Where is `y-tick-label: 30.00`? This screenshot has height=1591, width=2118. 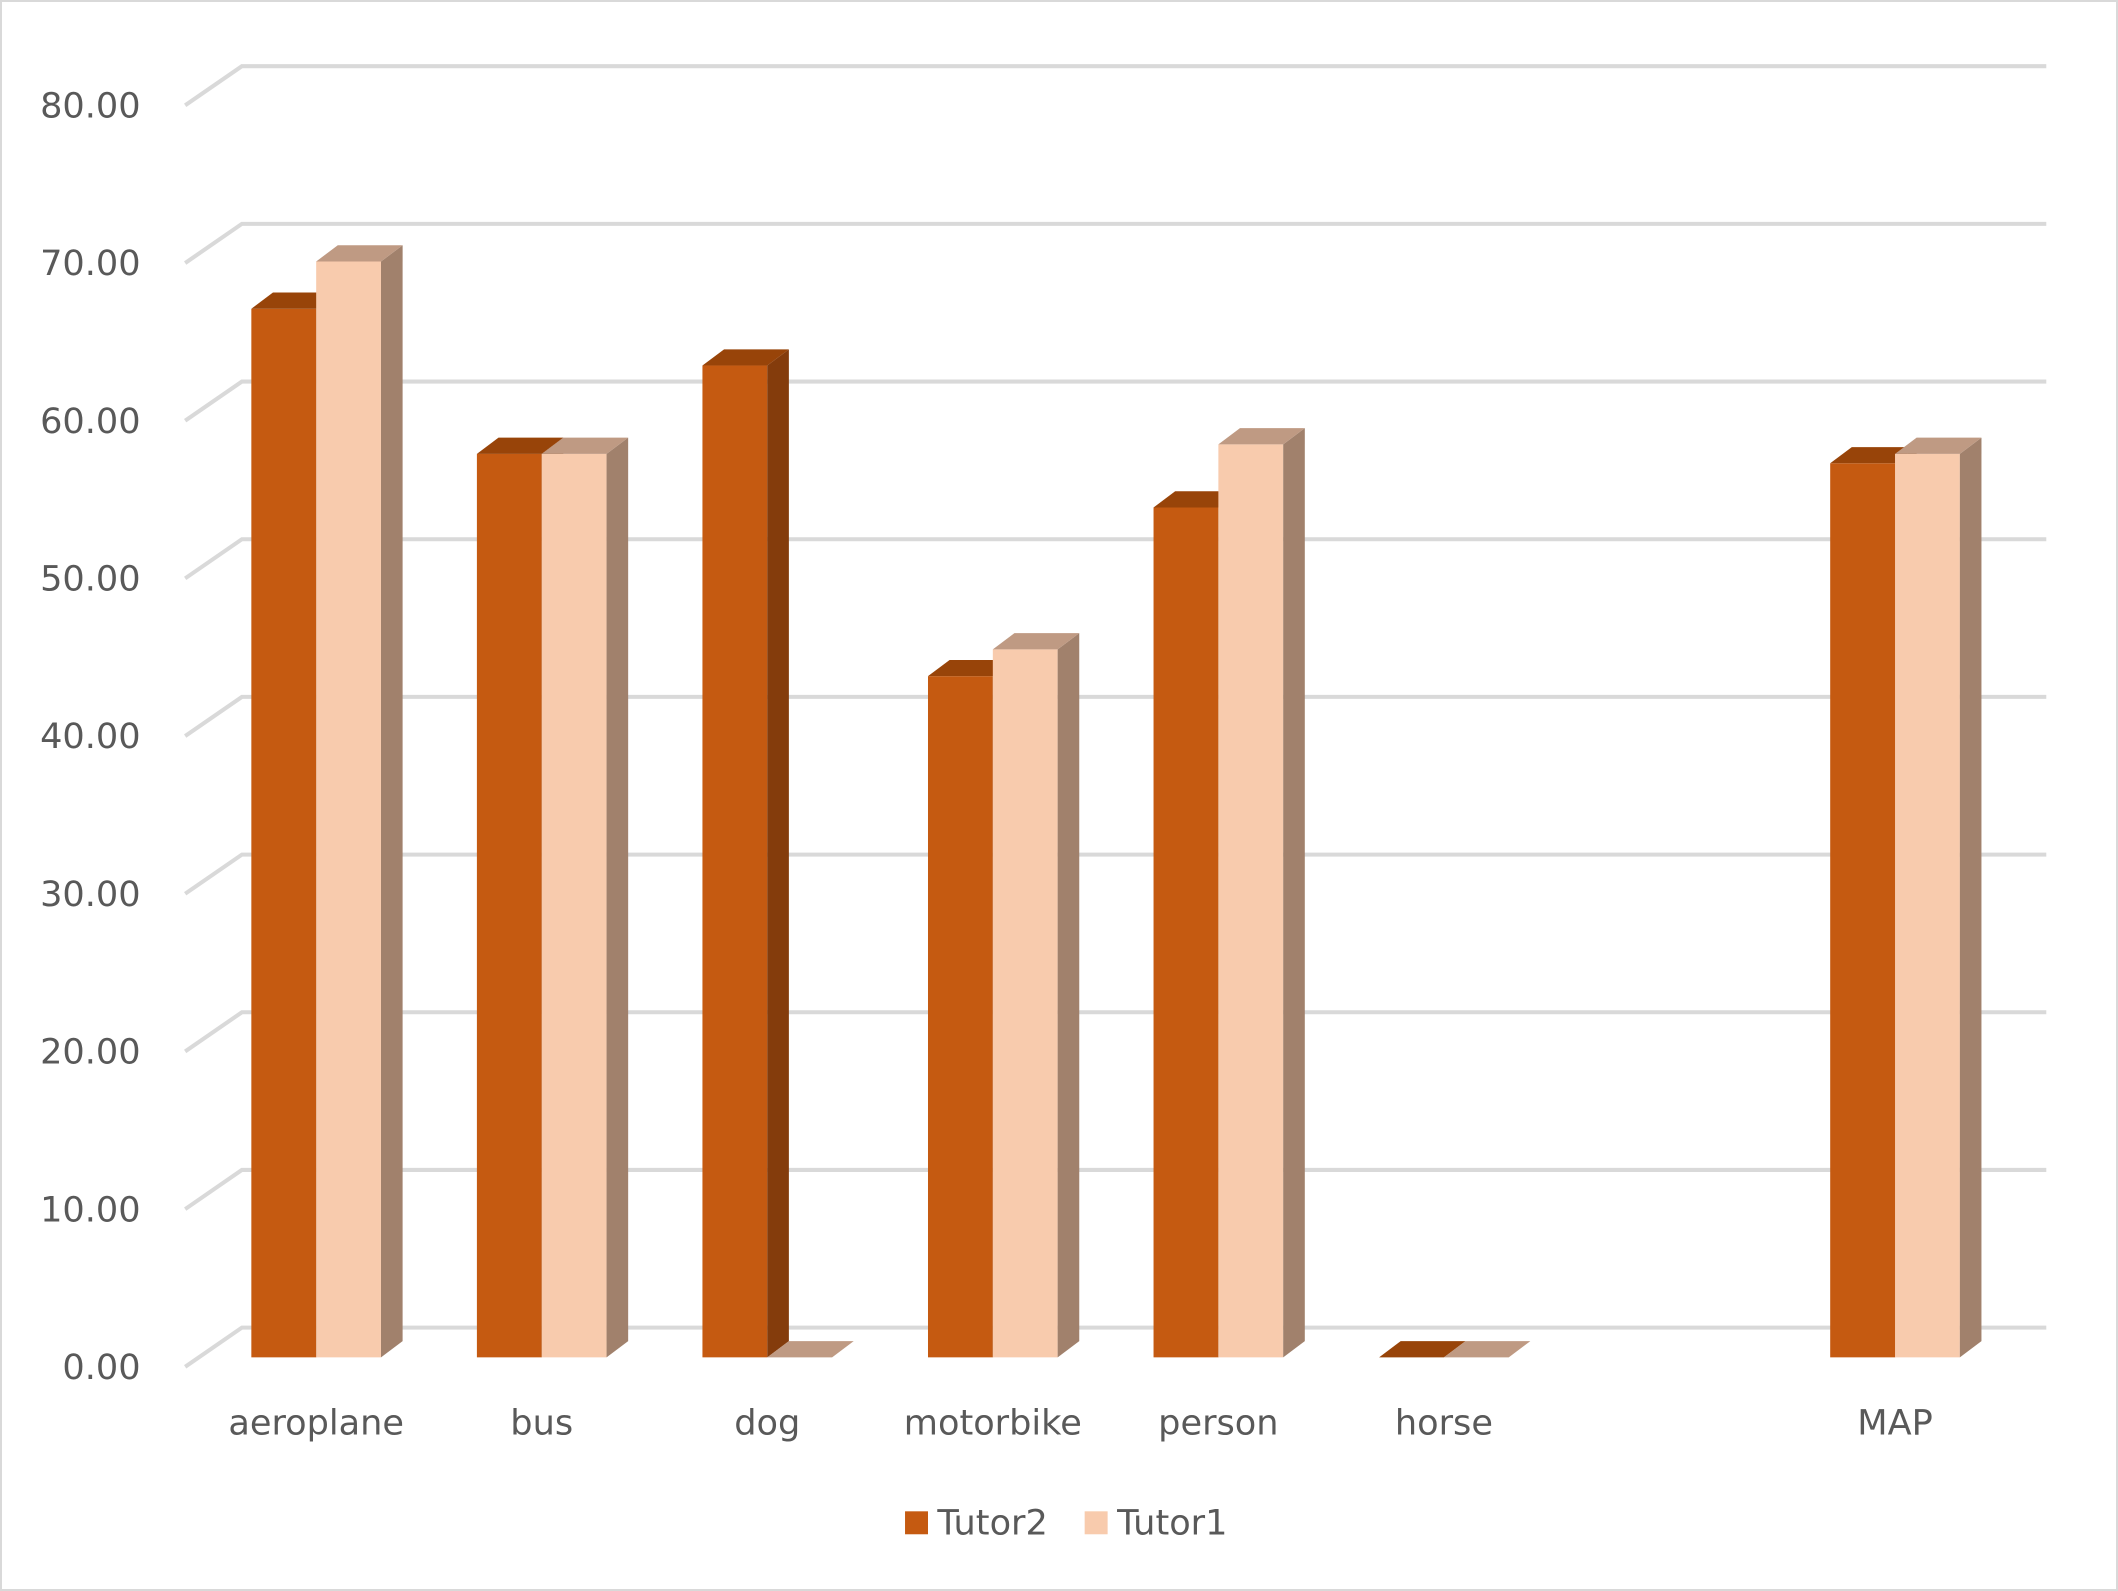
y-tick-label: 30.00 is located at coordinates (90, 894).